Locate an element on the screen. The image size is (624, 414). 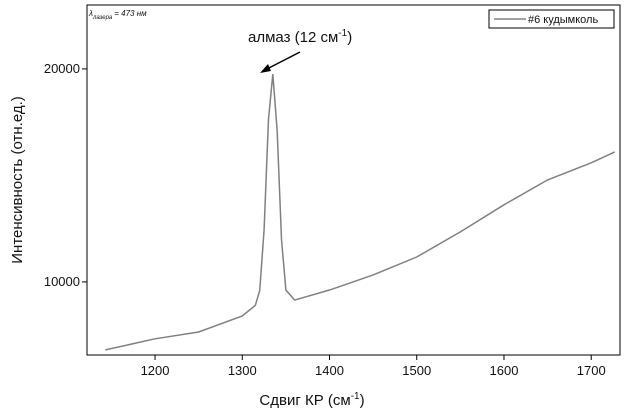
note-symbol: λ is located at coordinates (90, 13).